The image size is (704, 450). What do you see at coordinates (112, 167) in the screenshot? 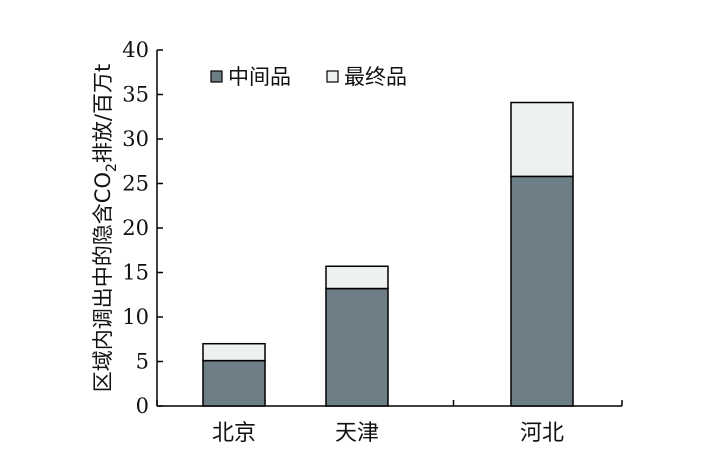
I see `y-axis-label-subscript: 2` at bounding box center [112, 167].